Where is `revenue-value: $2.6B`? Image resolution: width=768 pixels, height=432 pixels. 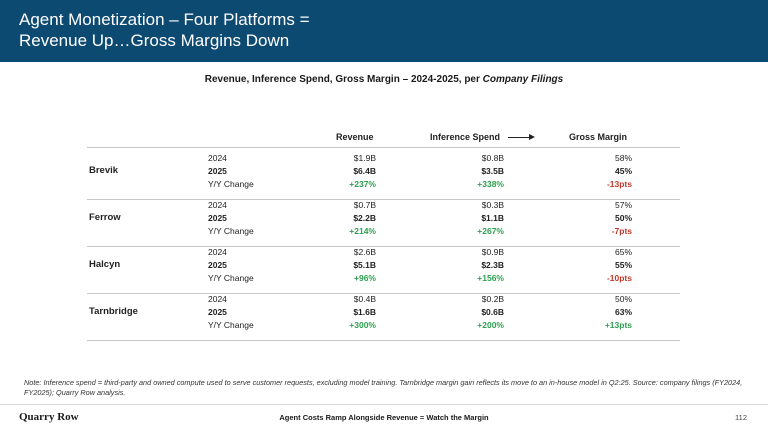
revenue-value: $2.6B is located at coordinates (364, 252).